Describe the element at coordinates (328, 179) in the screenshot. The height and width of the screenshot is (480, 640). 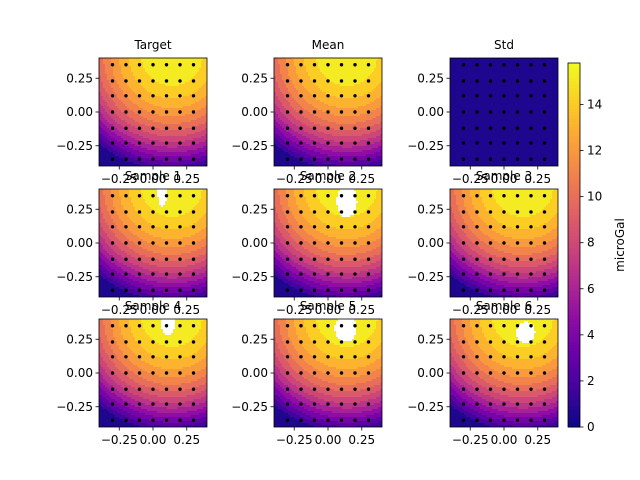
I see `x-tick-label: 0.00` at that location.